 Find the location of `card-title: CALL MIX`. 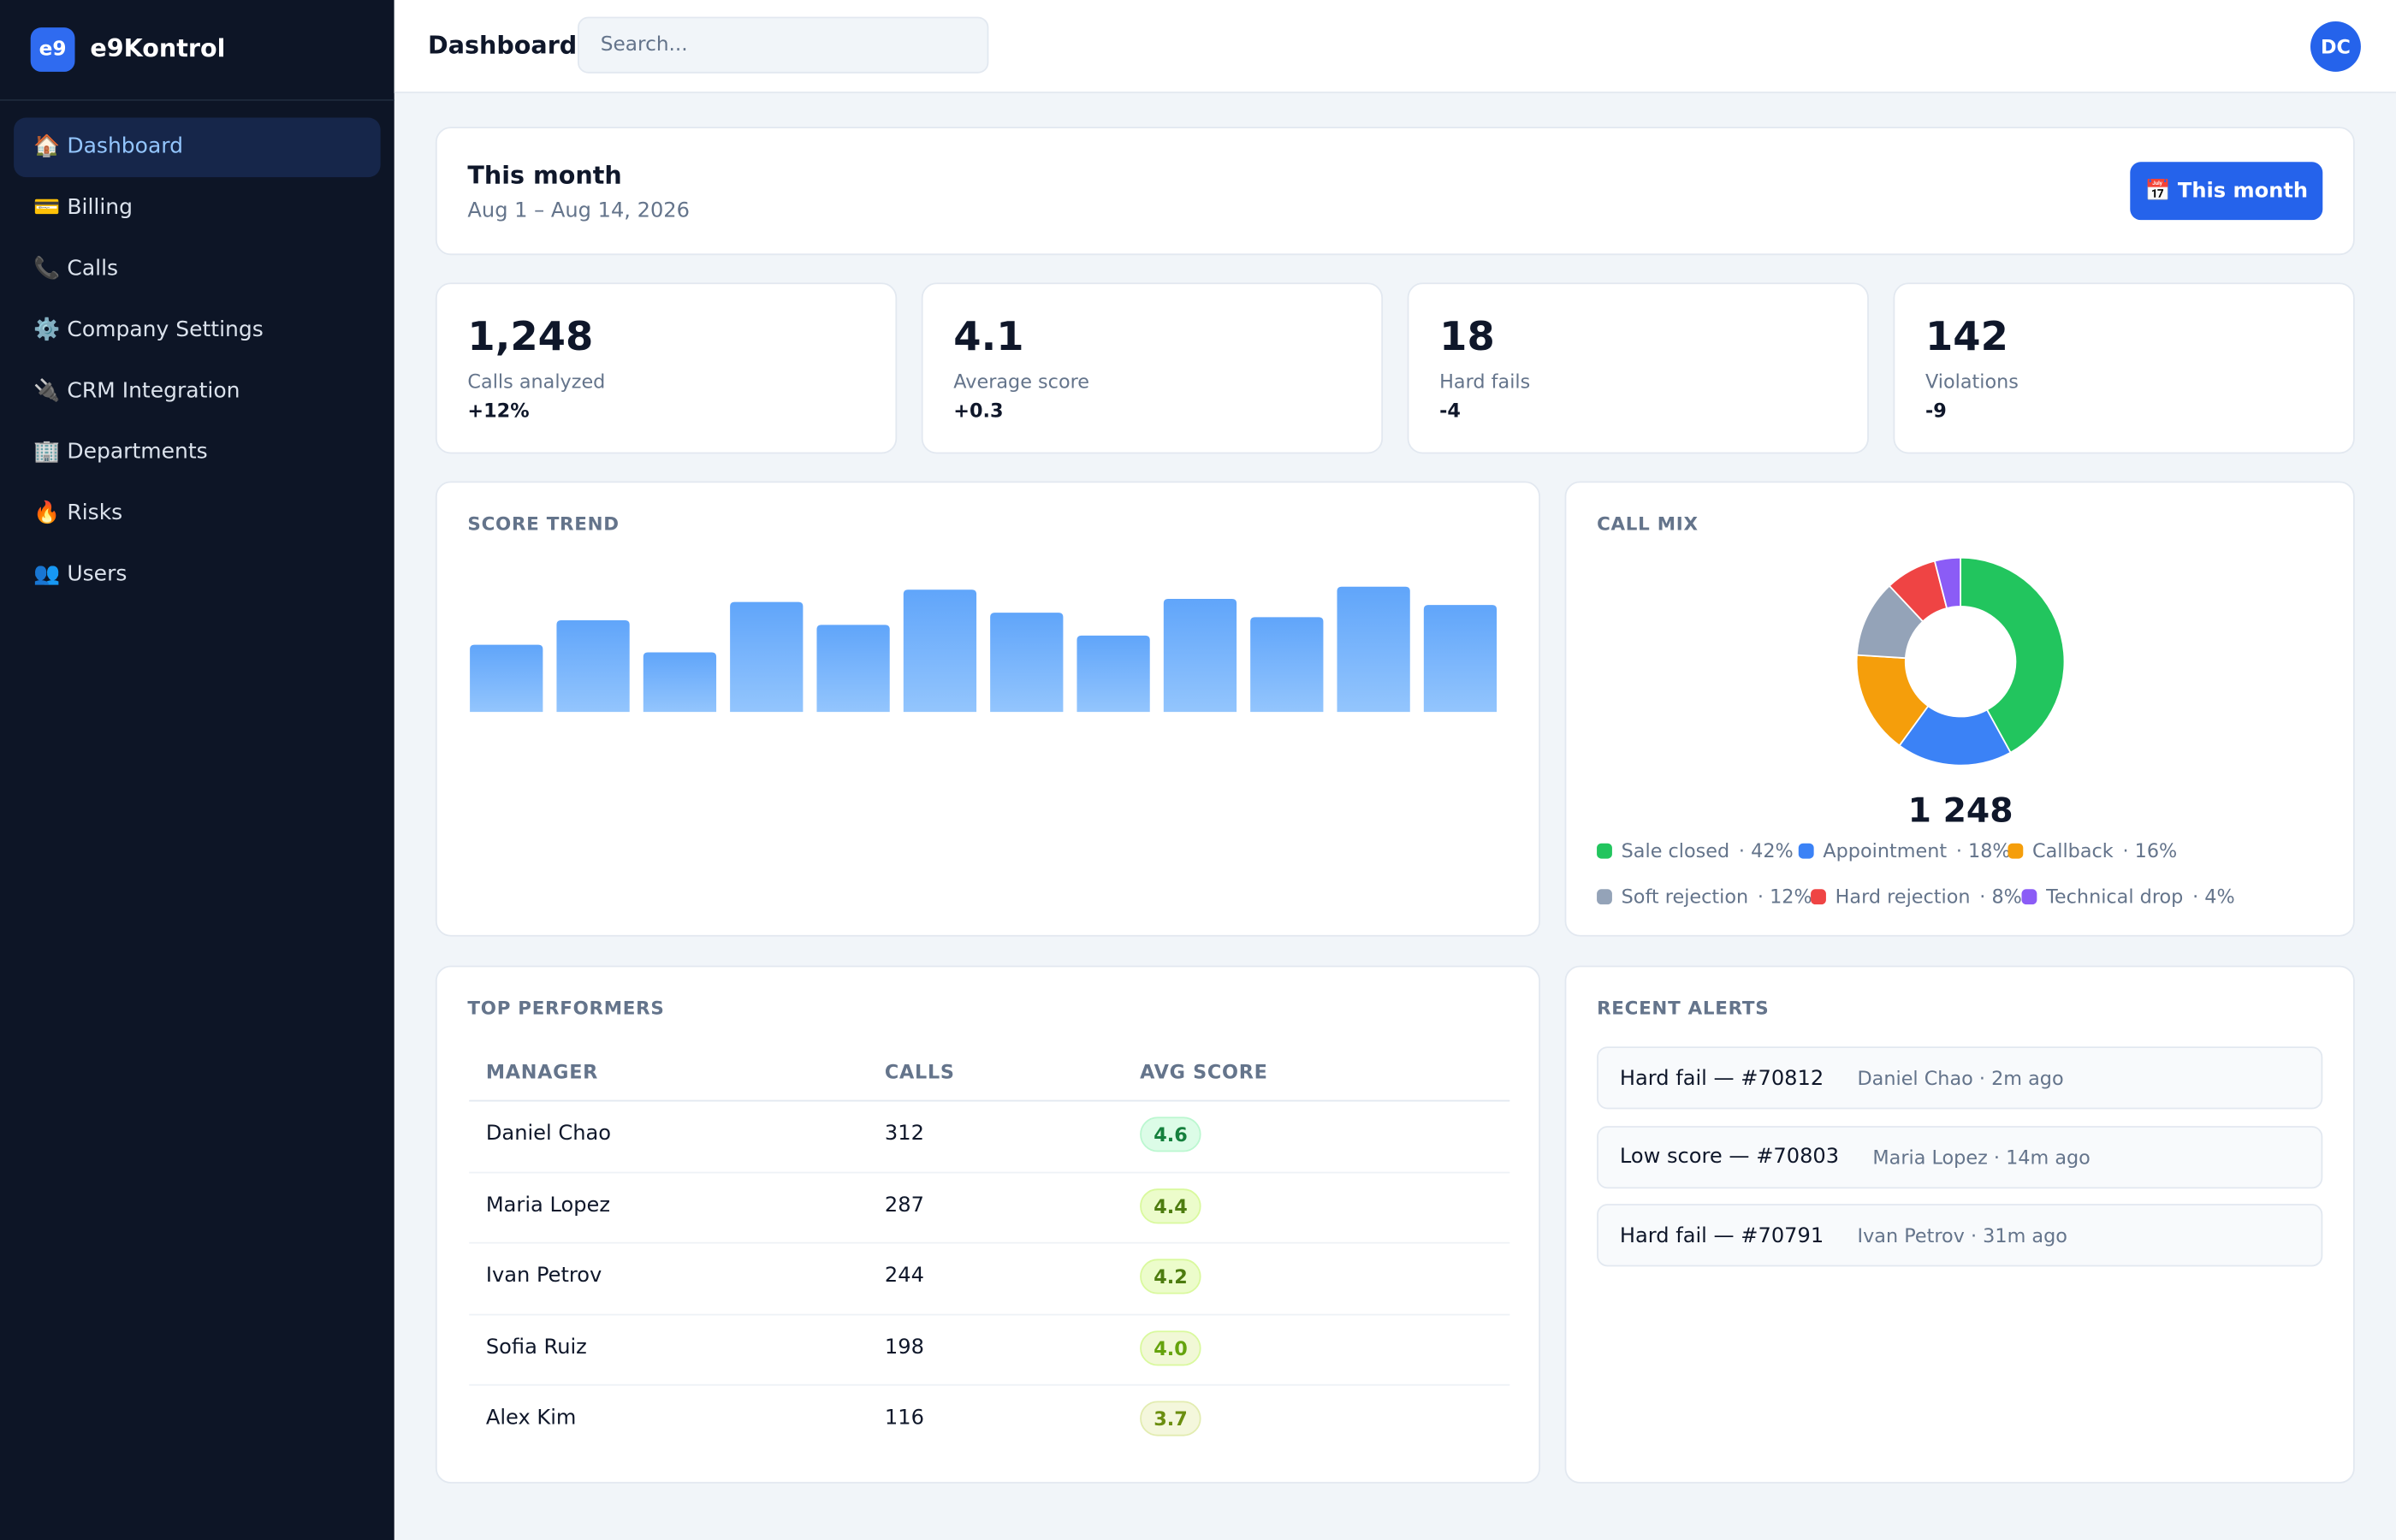

card-title: CALL MIX is located at coordinates (1648, 523).